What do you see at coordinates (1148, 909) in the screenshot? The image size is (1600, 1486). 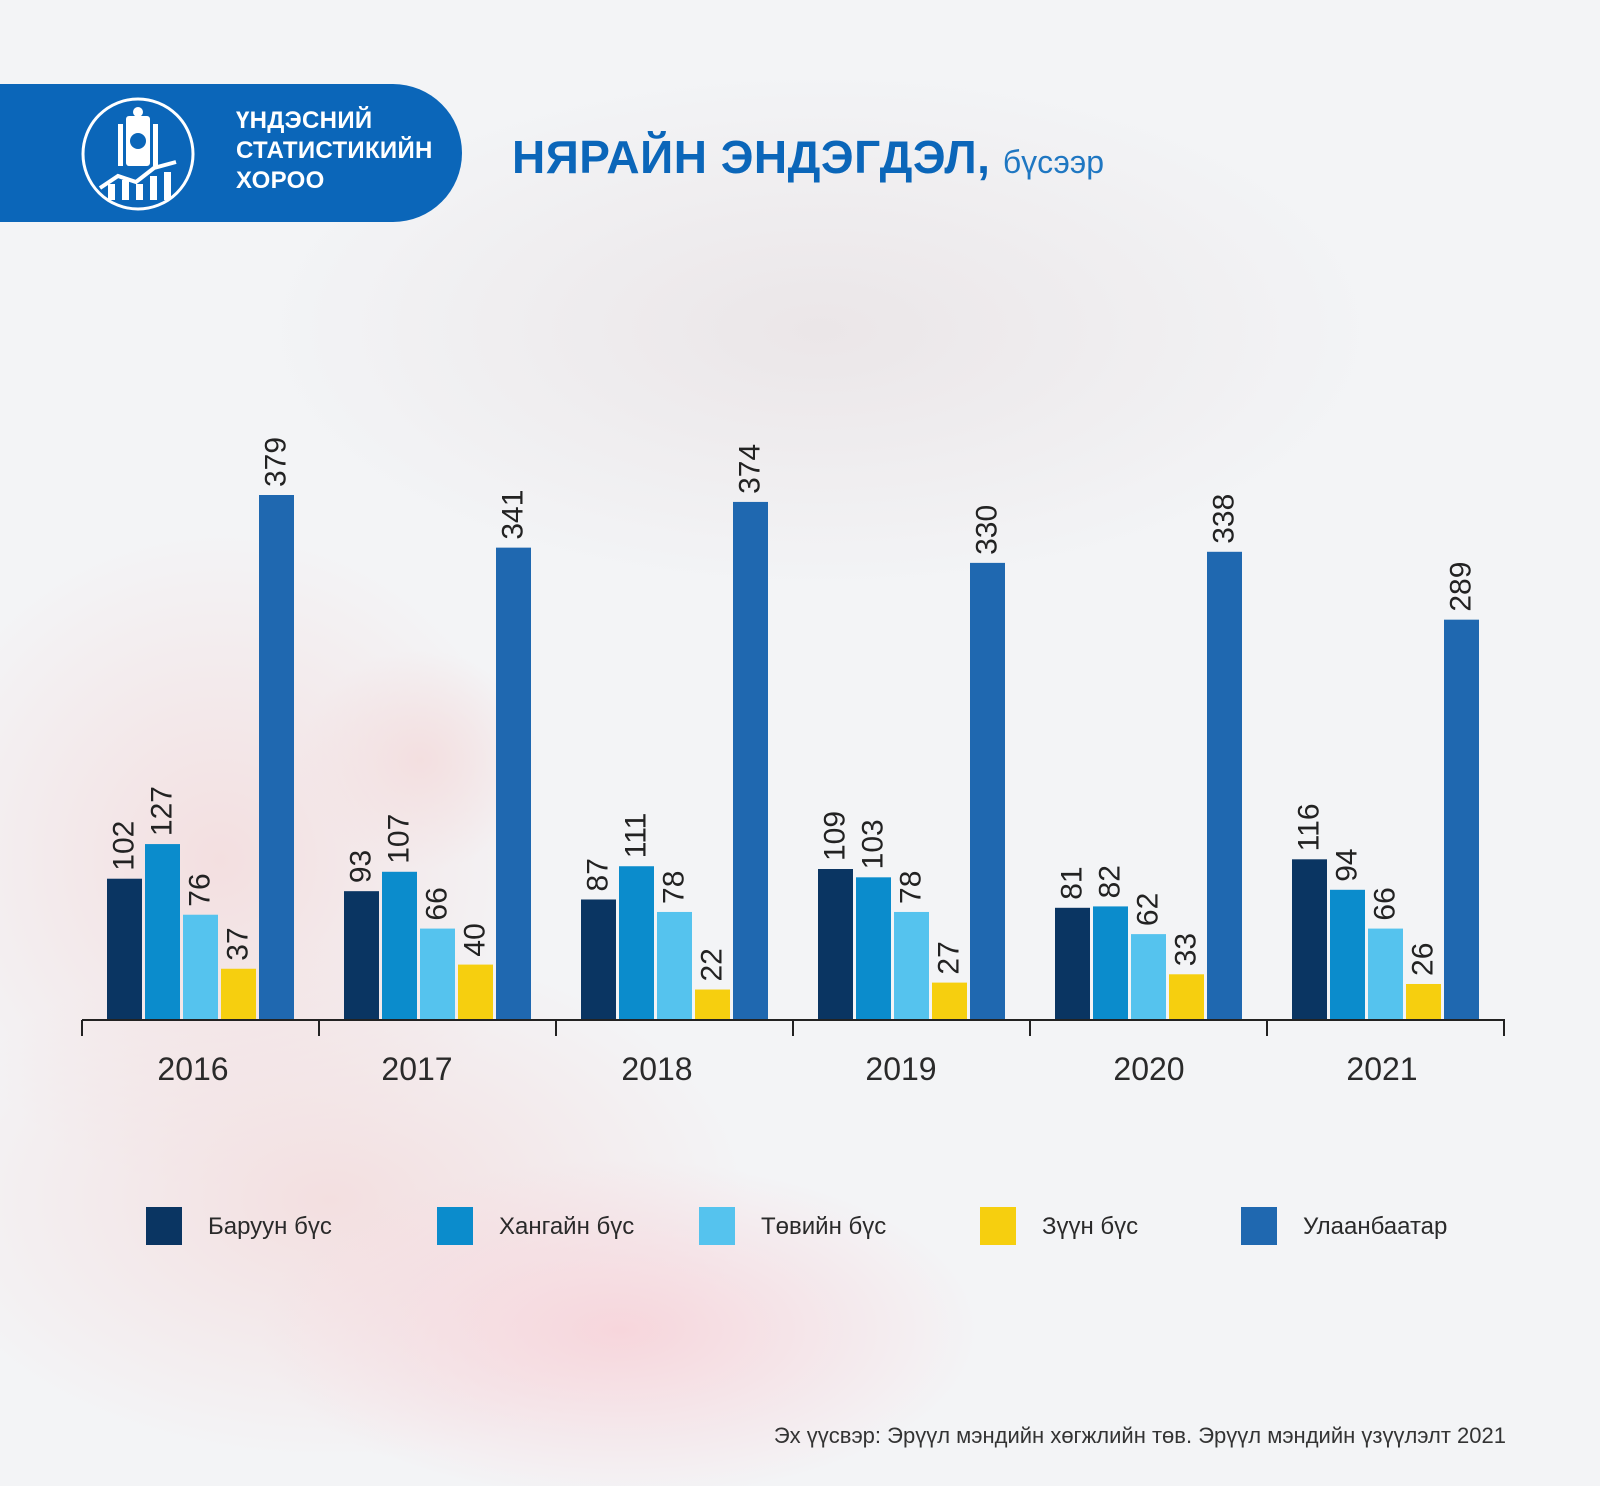 I see `data-label: 62` at bounding box center [1148, 909].